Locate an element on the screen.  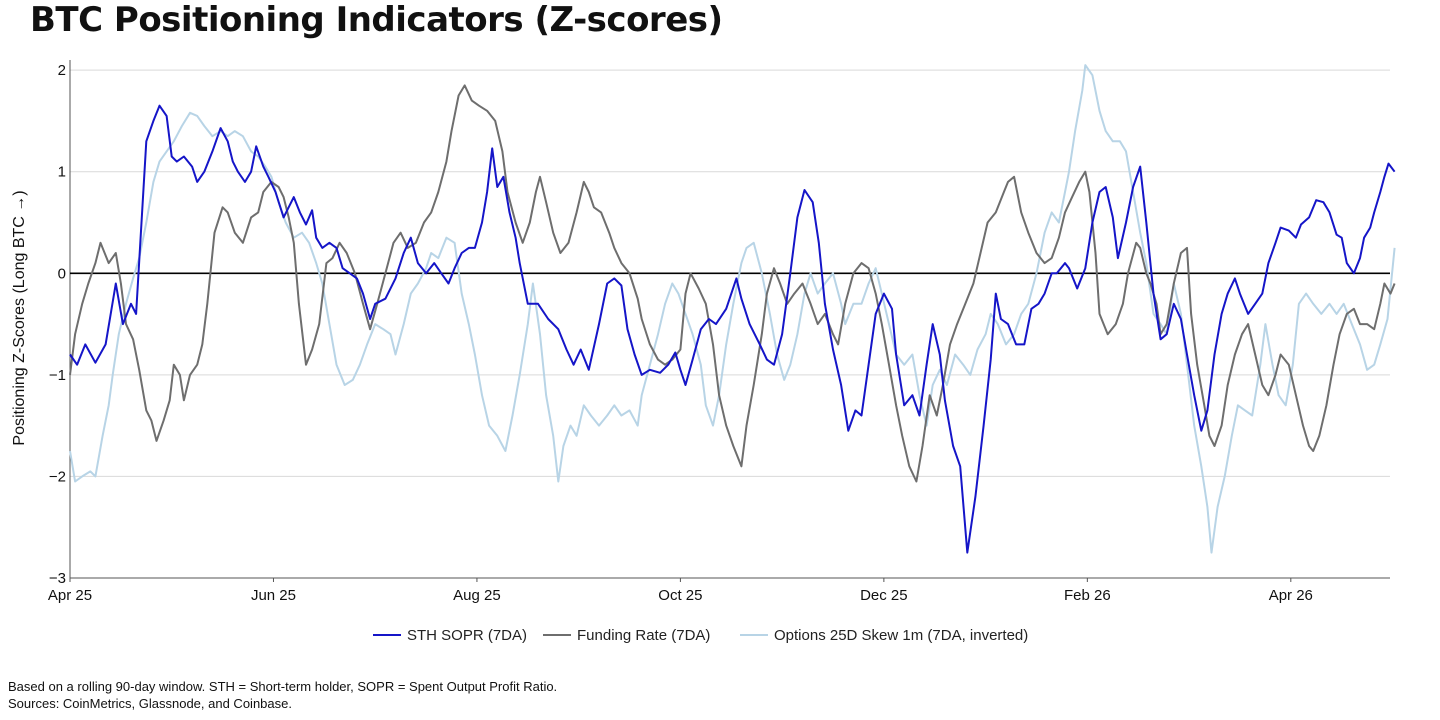
x-tick-label: Dec 25 is located at coordinates (884, 595).